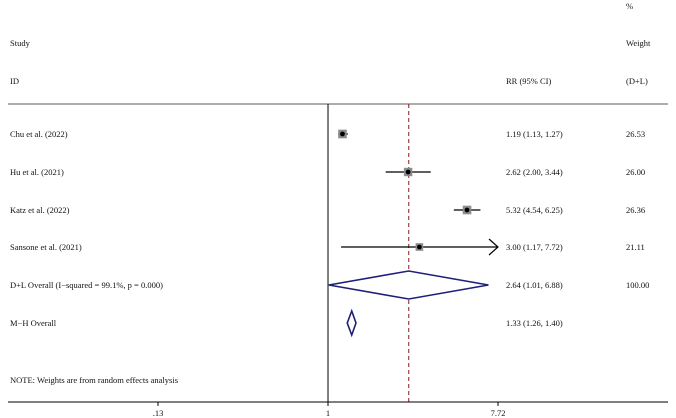 The height and width of the screenshot is (418, 676). I want to click on study-weight: 21.11, so click(635, 247).